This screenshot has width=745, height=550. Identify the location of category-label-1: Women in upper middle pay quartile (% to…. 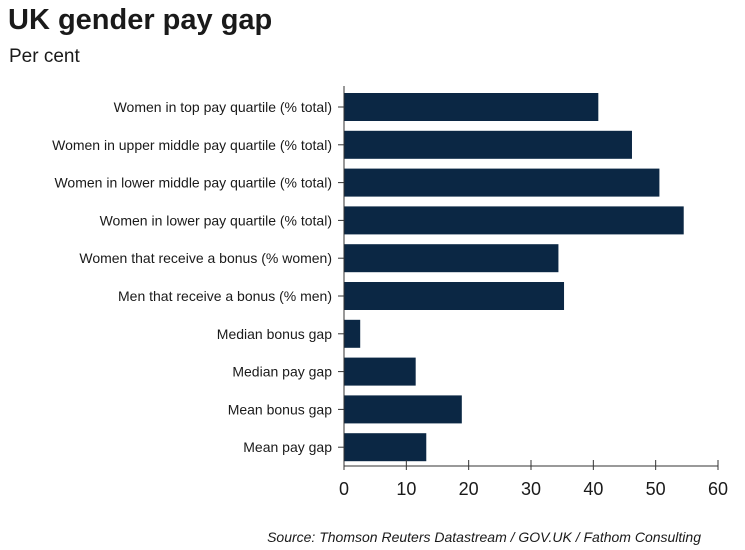
(192, 145).